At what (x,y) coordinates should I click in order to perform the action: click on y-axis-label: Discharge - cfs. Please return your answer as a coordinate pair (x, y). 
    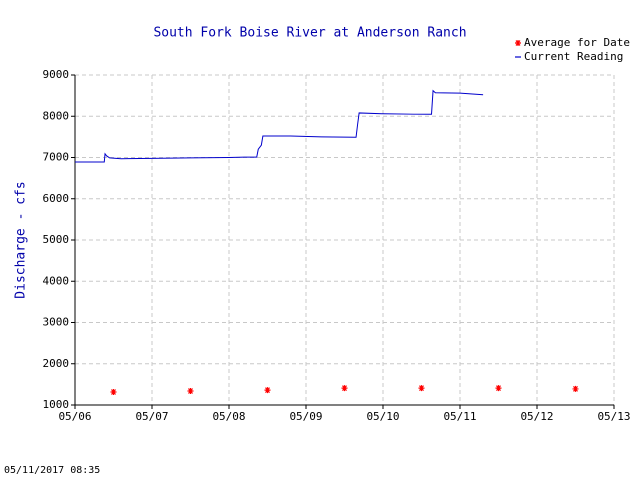
    Looking at the image, I should click on (21, 239).